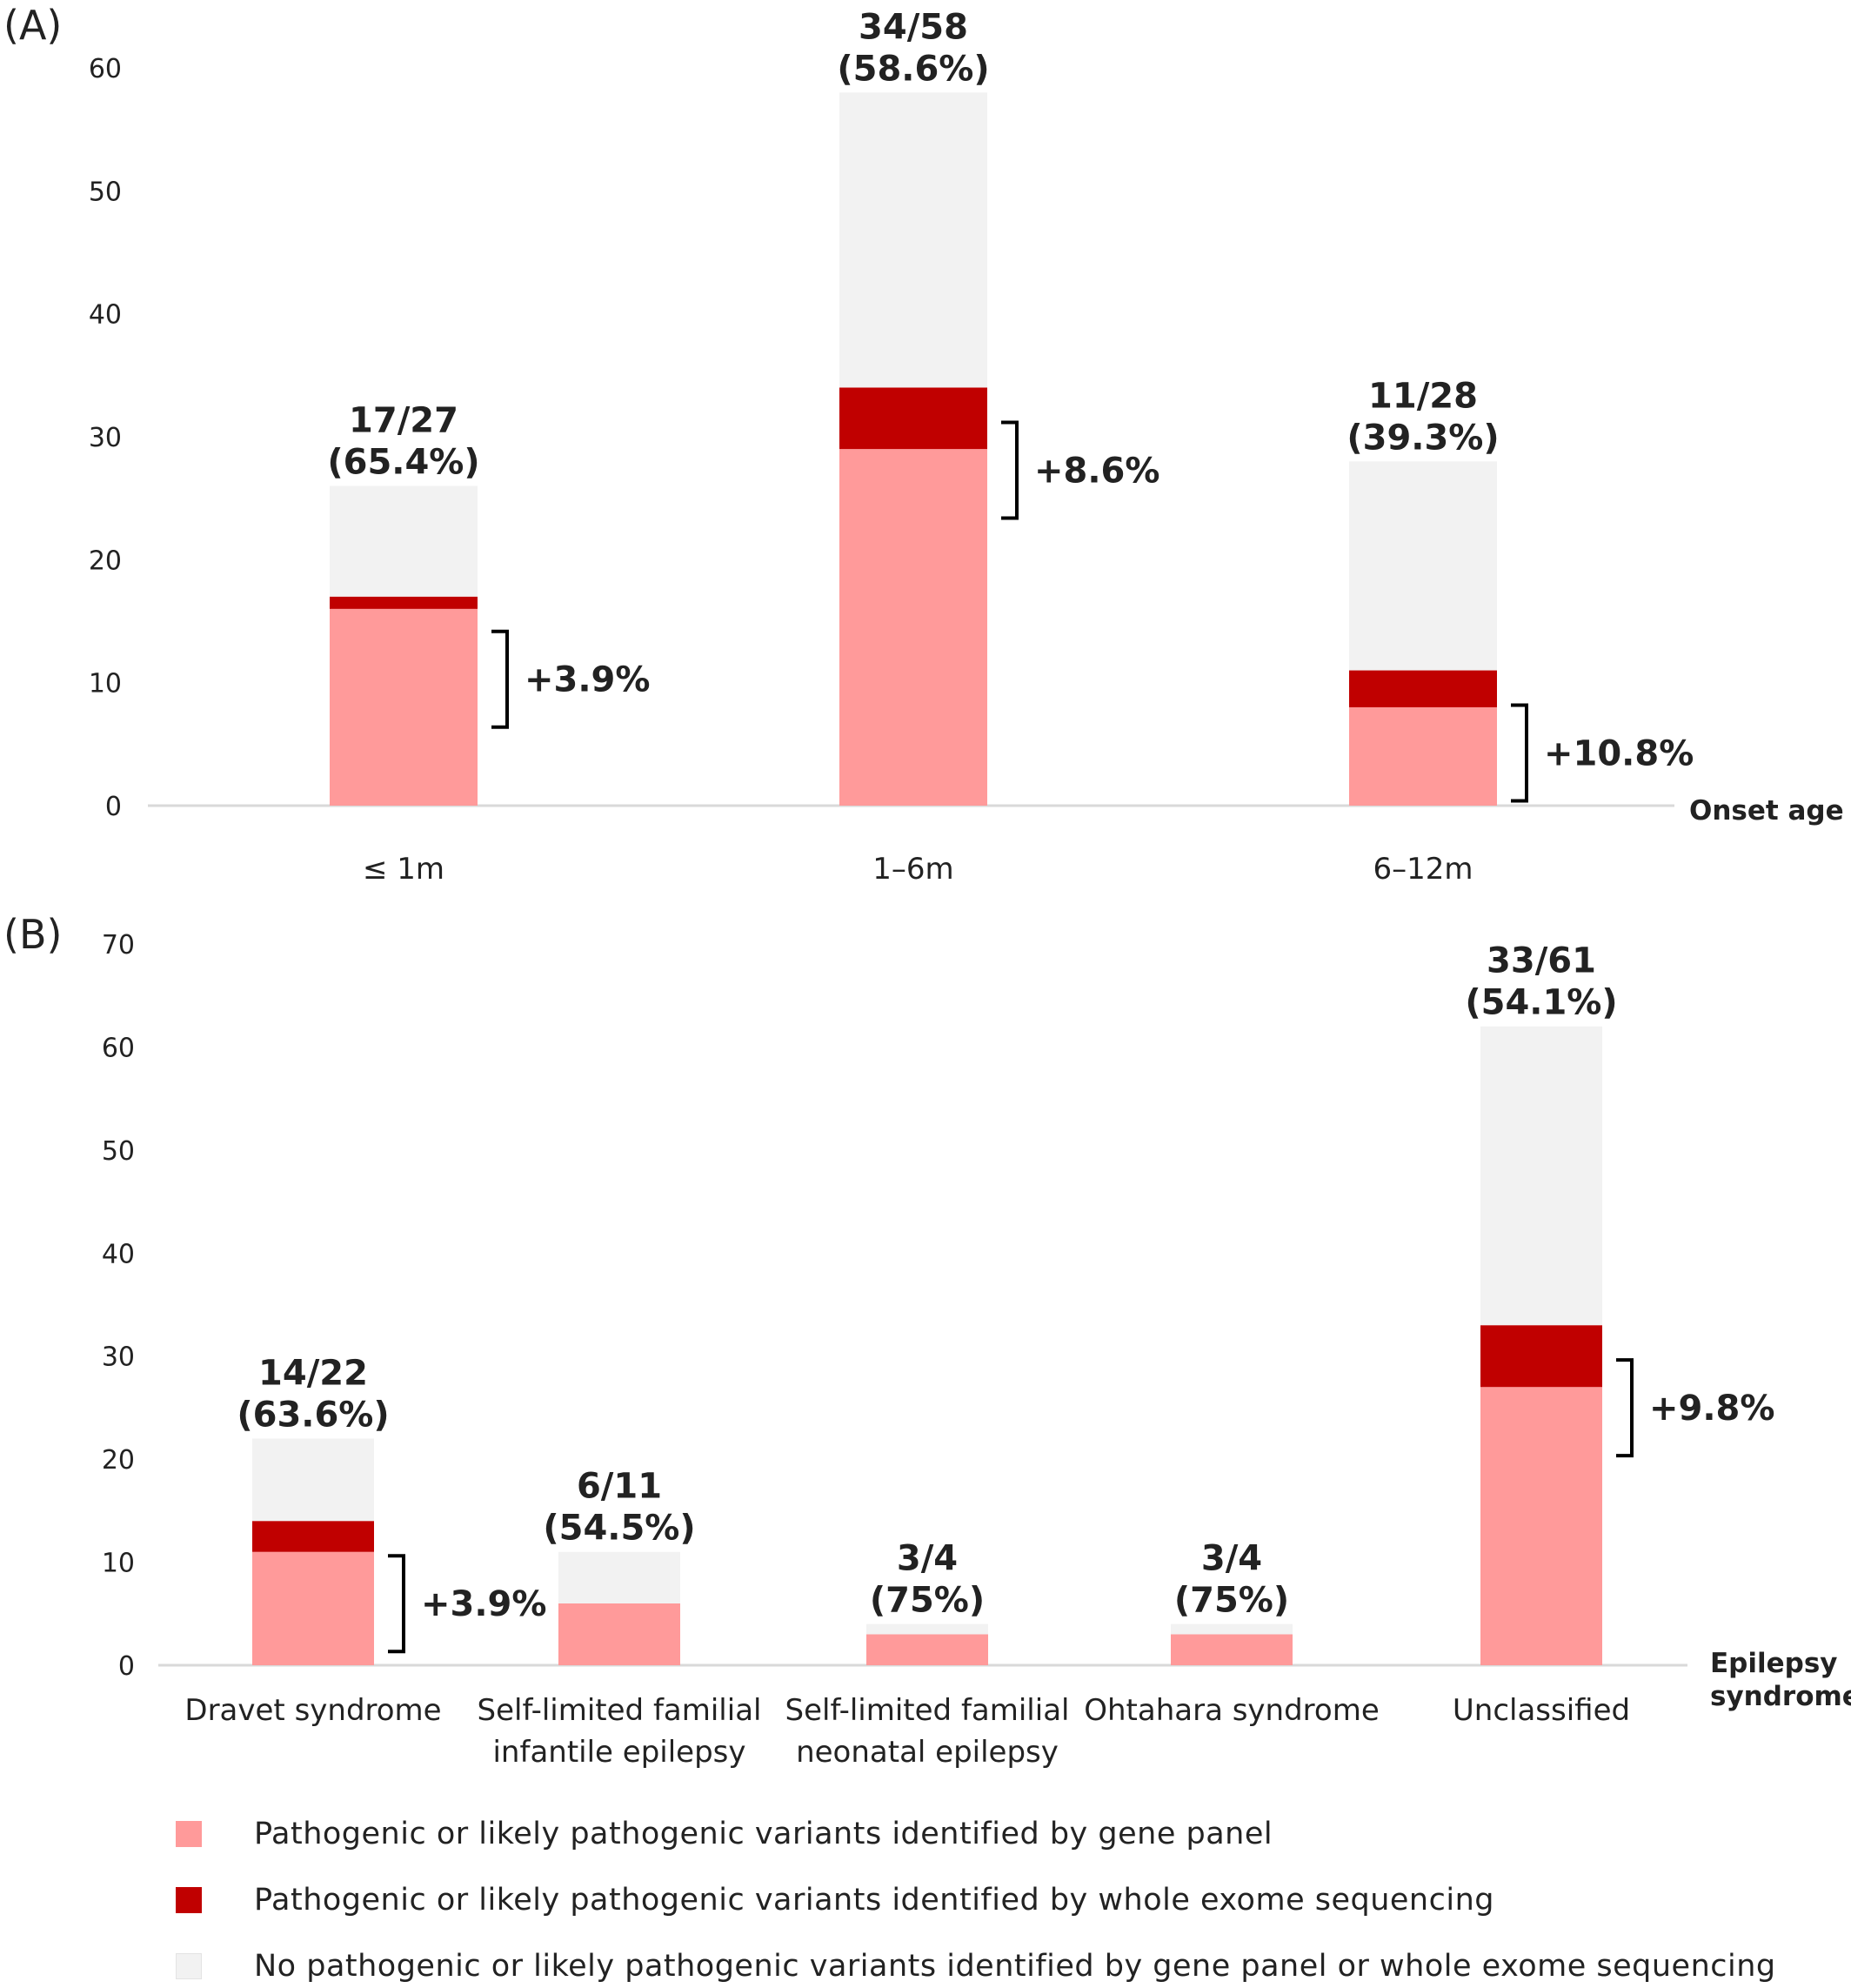 Image resolution: width=1851 pixels, height=1988 pixels. I want to click on bar-a-2-panel, so click(1423, 756).